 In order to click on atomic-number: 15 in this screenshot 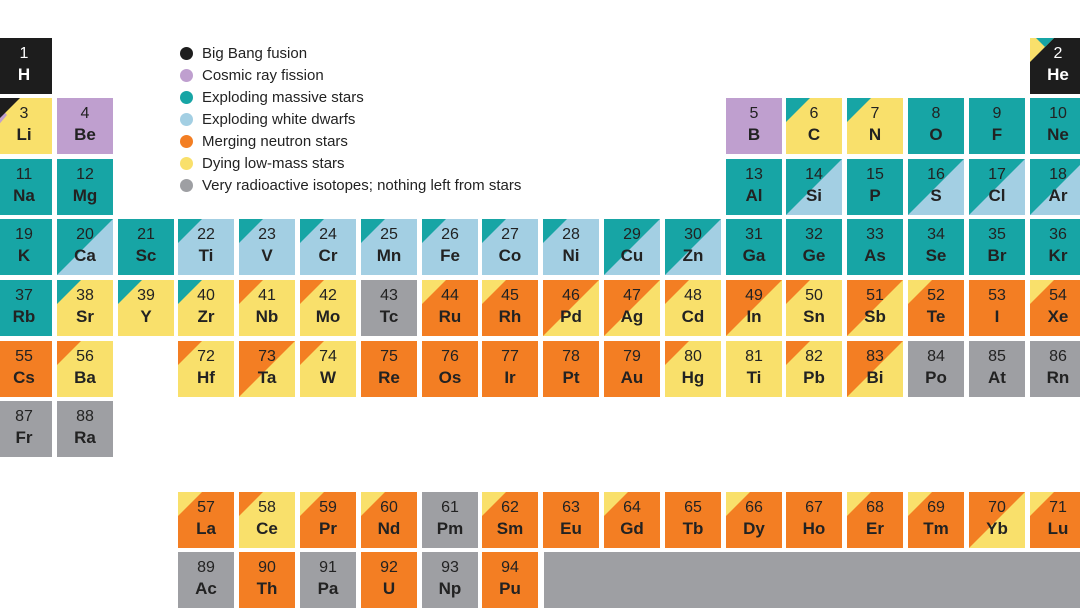, I will do `click(875, 174)`.